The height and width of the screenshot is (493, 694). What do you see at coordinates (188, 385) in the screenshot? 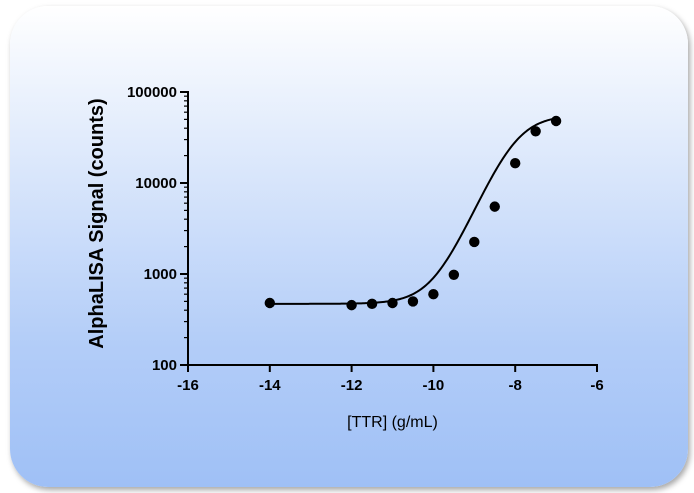
I see `x-tick-label: -16` at bounding box center [188, 385].